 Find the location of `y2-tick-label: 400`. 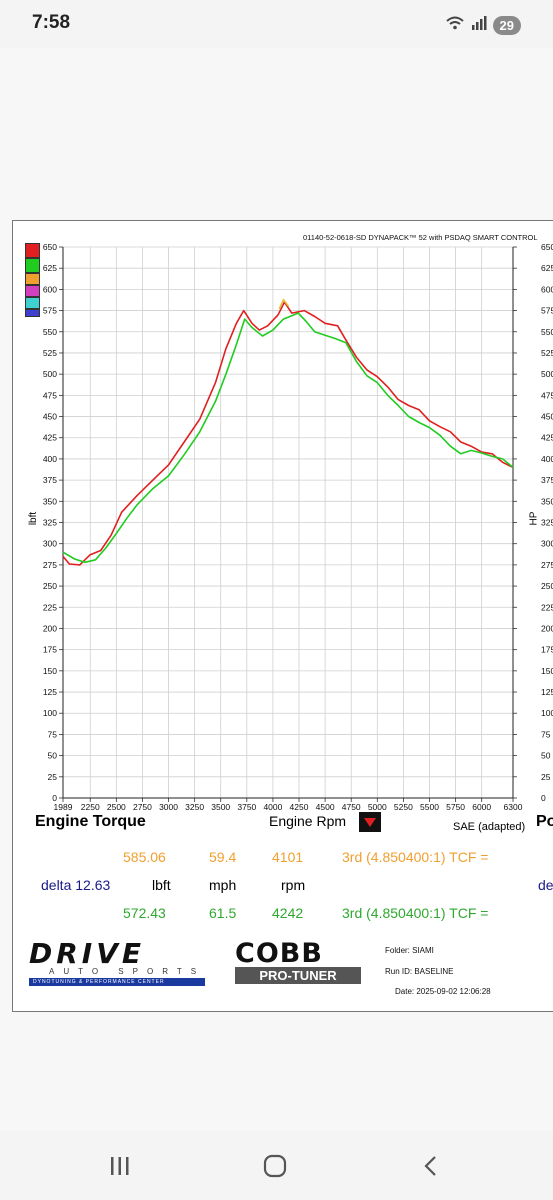

y2-tick-label: 400 is located at coordinates (547, 459).